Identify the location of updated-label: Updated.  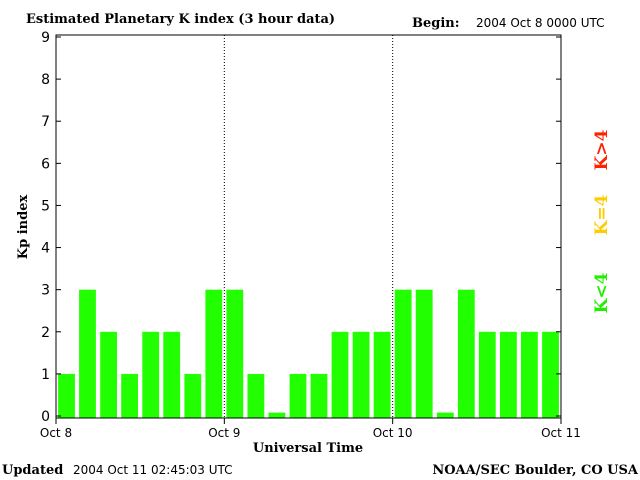
(32, 470).